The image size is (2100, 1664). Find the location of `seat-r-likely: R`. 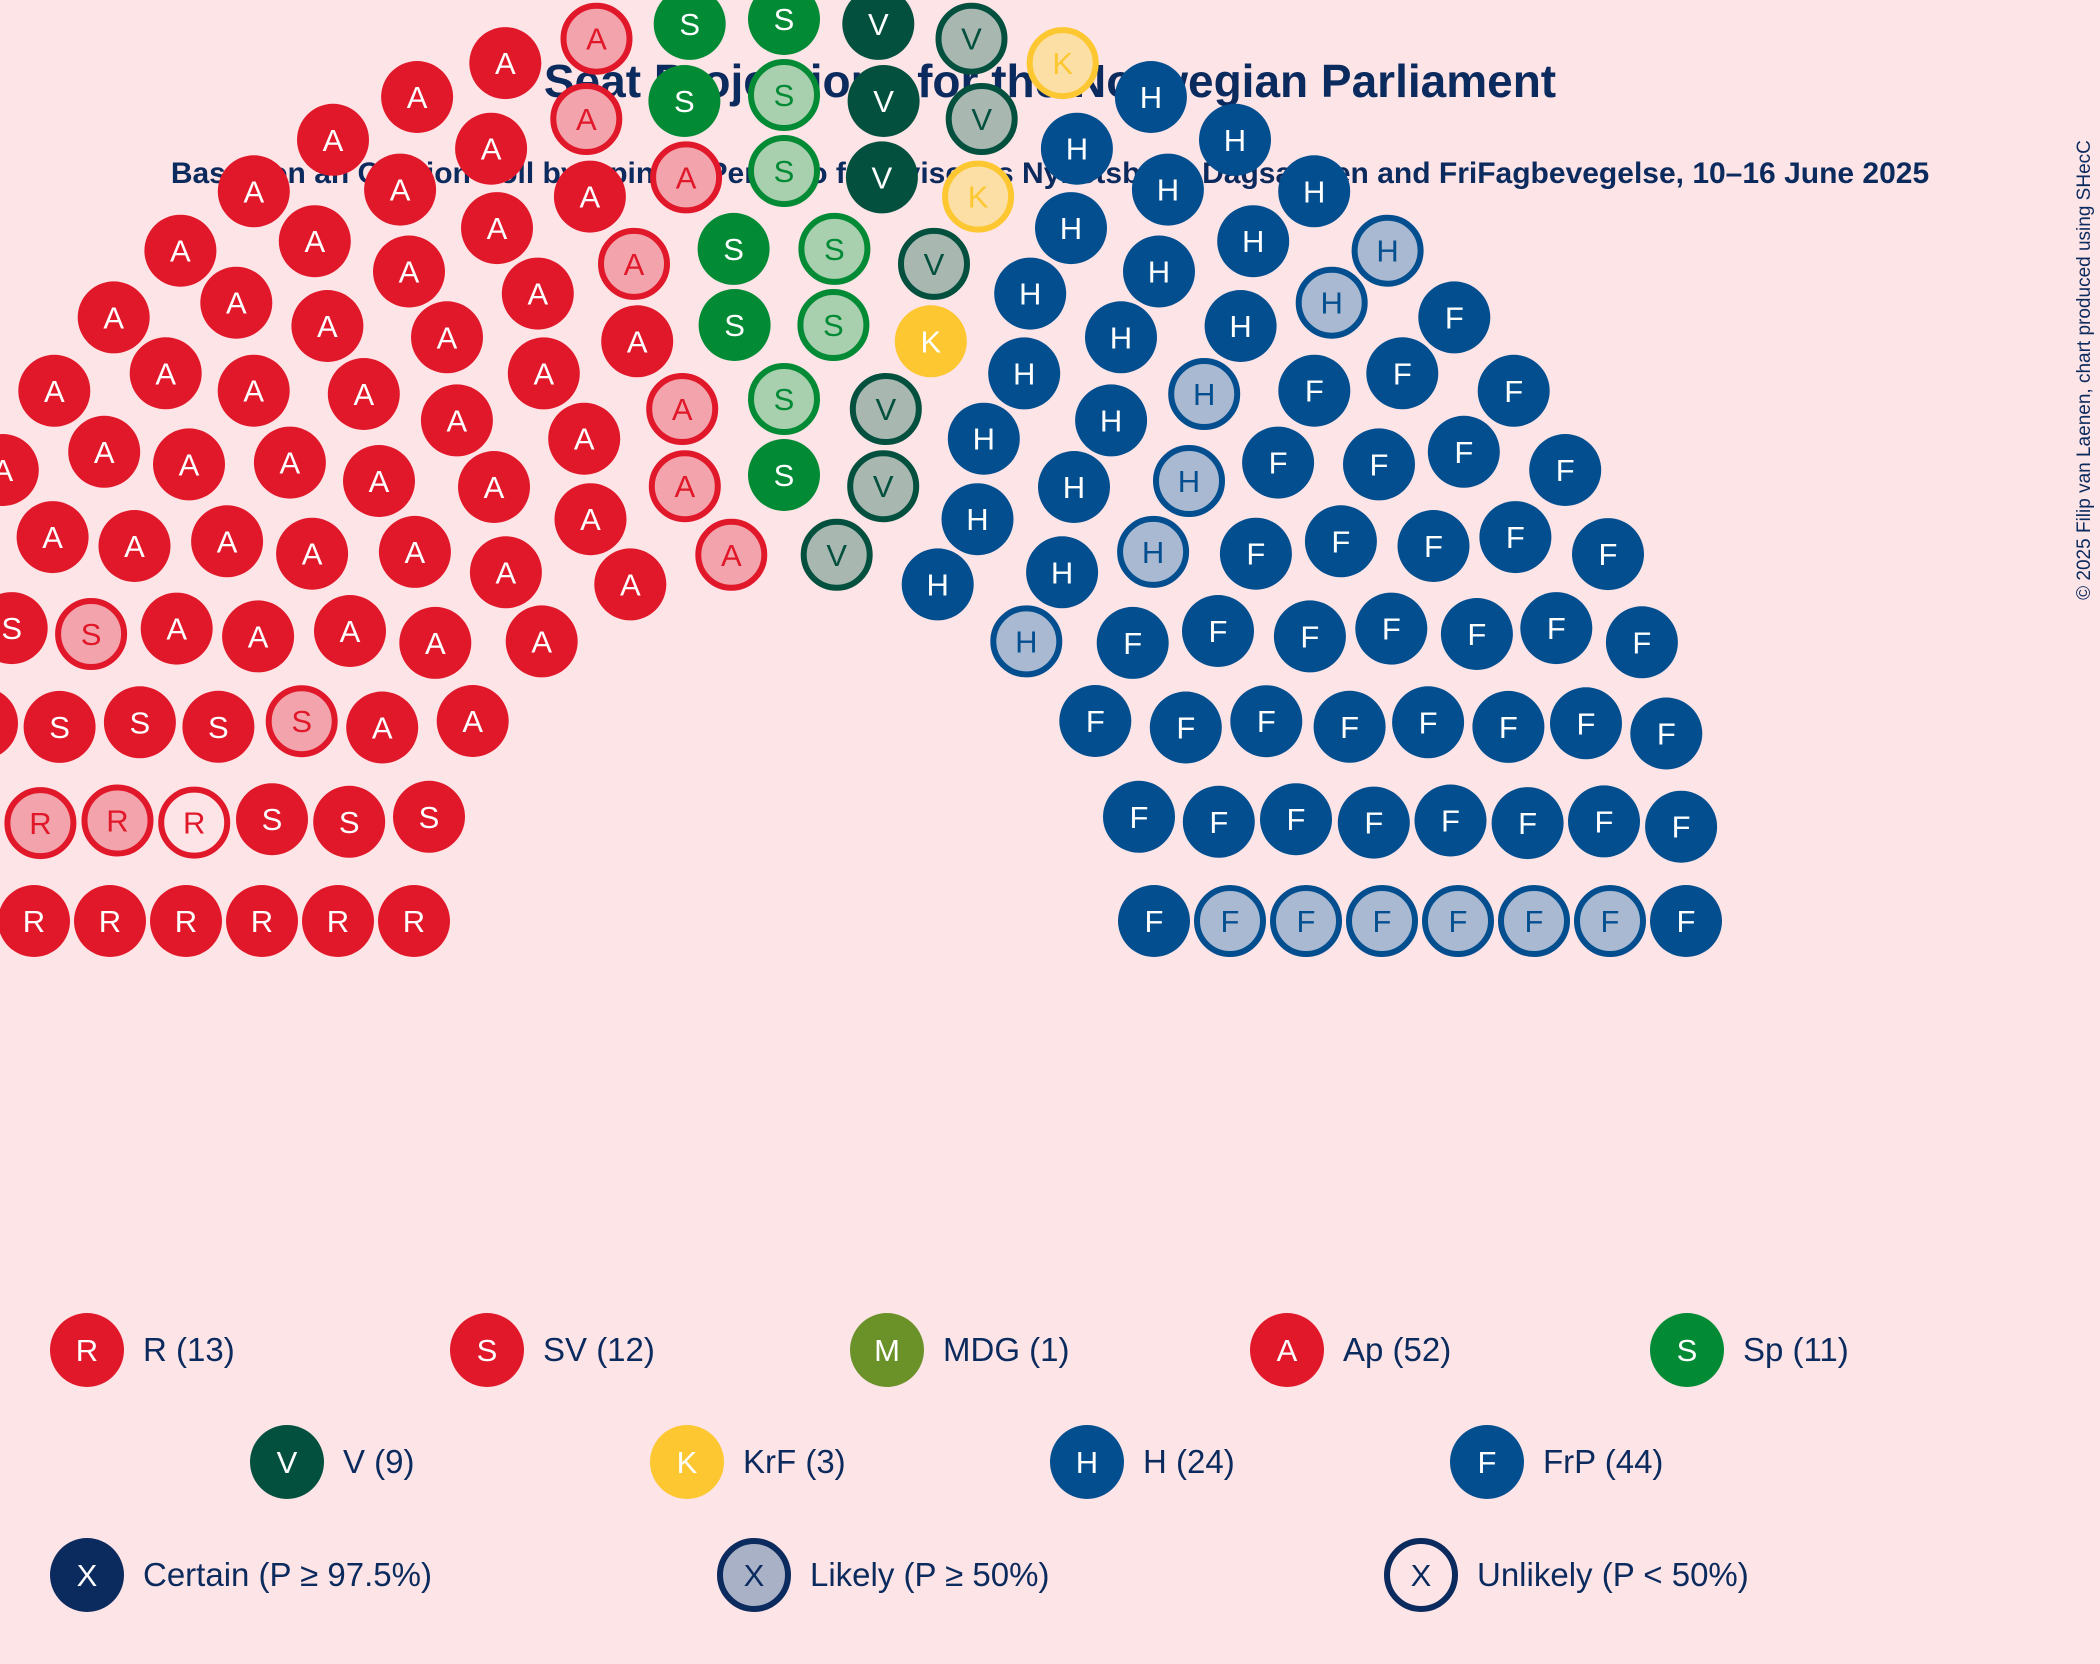

seat-r-likely: R is located at coordinates (117, 820).